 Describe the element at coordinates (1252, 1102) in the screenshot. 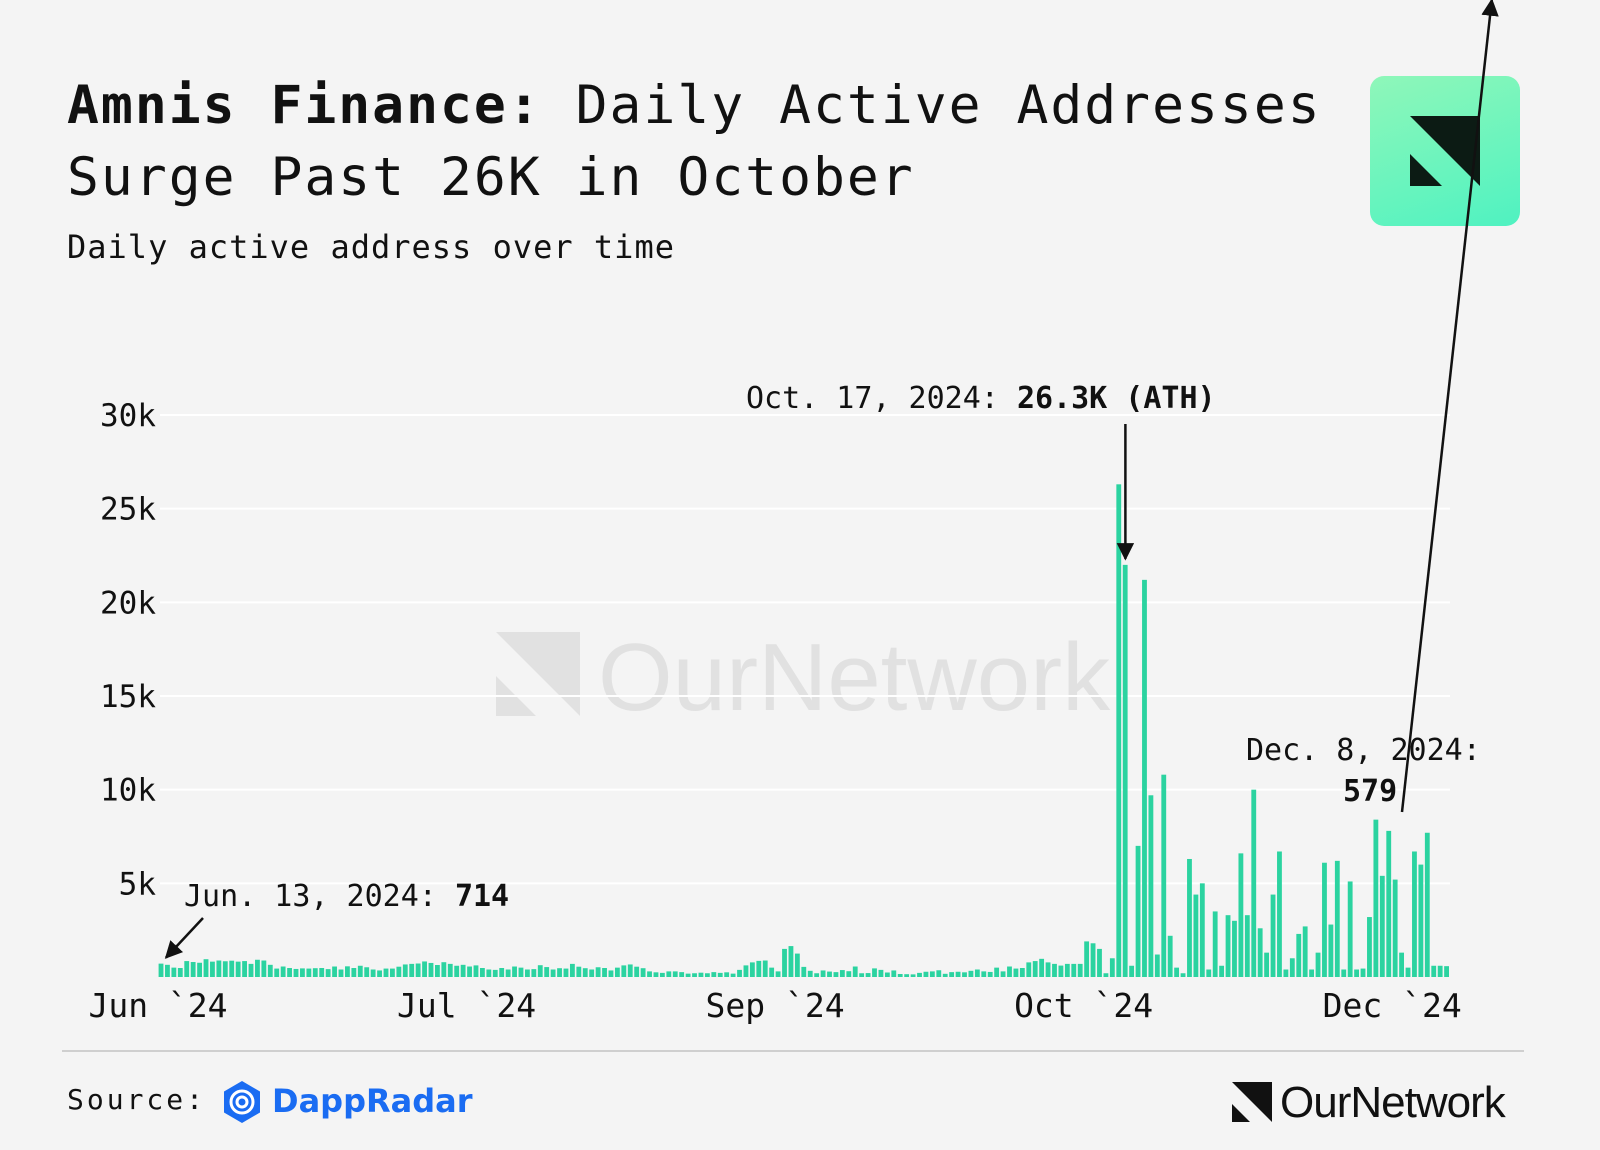

I see `ournetwork-footer-icon` at that location.